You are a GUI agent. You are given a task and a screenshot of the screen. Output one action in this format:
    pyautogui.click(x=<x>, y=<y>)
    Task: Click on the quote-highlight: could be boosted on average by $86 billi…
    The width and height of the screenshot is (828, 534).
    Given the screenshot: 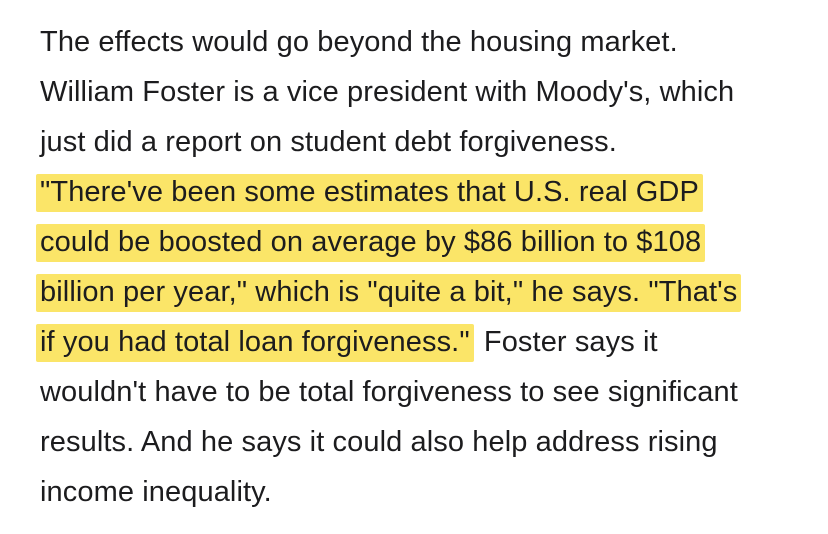 What is the action you would take?
    pyautogui.click(x=371, y=243)
    